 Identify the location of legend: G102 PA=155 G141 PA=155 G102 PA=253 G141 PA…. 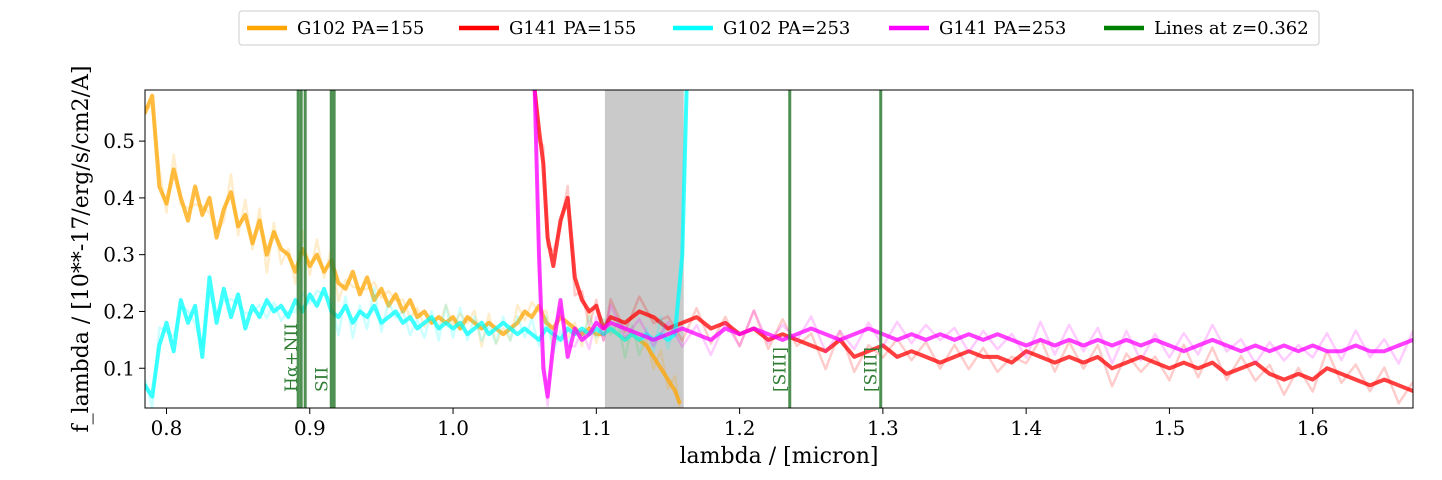
(779, 28).